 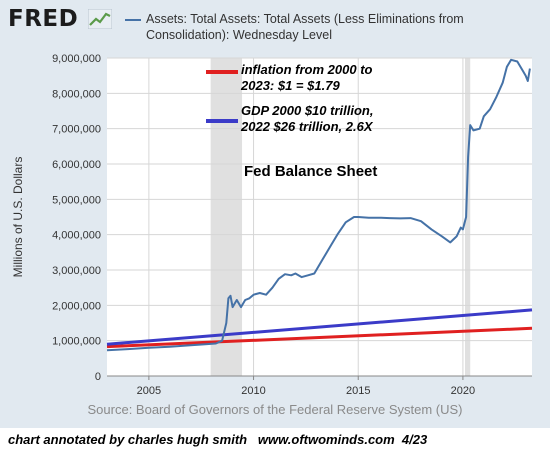 I want to click on y-tick-label-7: 7,000,000, so click(x=76, y=130).